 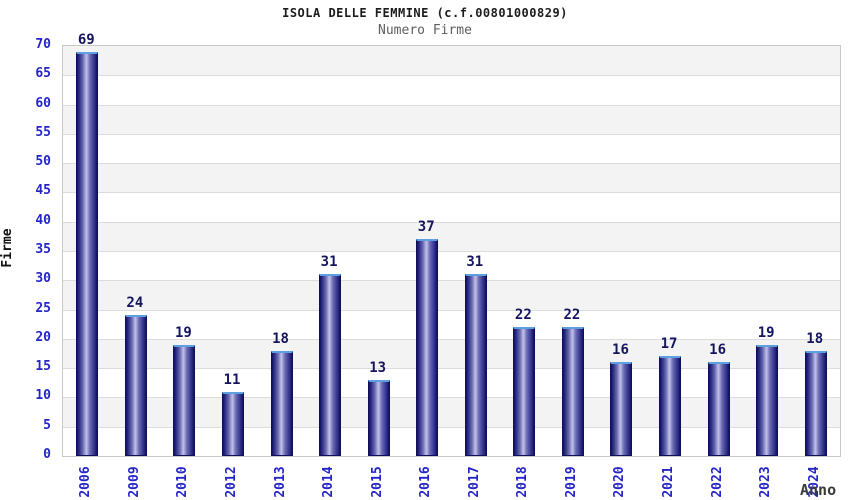 What do you see at coordinates (43, 191) in the screenshot?
I see `y-tick-label-45: 45` at bounding box center [43, 191].